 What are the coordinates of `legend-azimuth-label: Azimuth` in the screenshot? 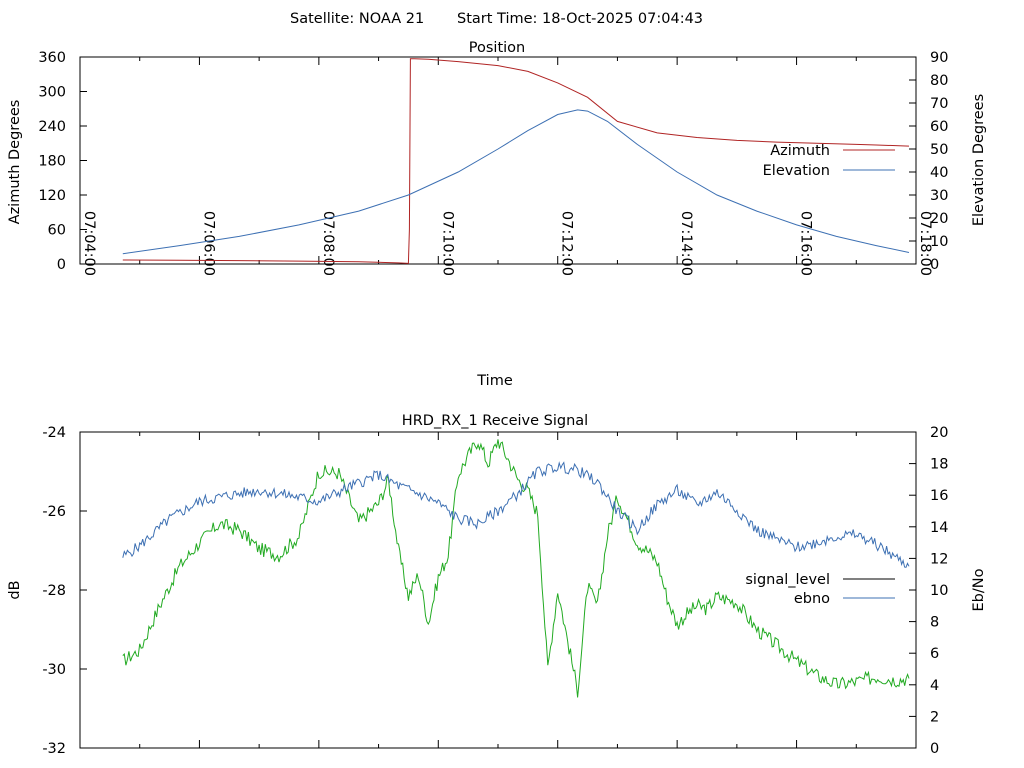 It's located at (800, 151).